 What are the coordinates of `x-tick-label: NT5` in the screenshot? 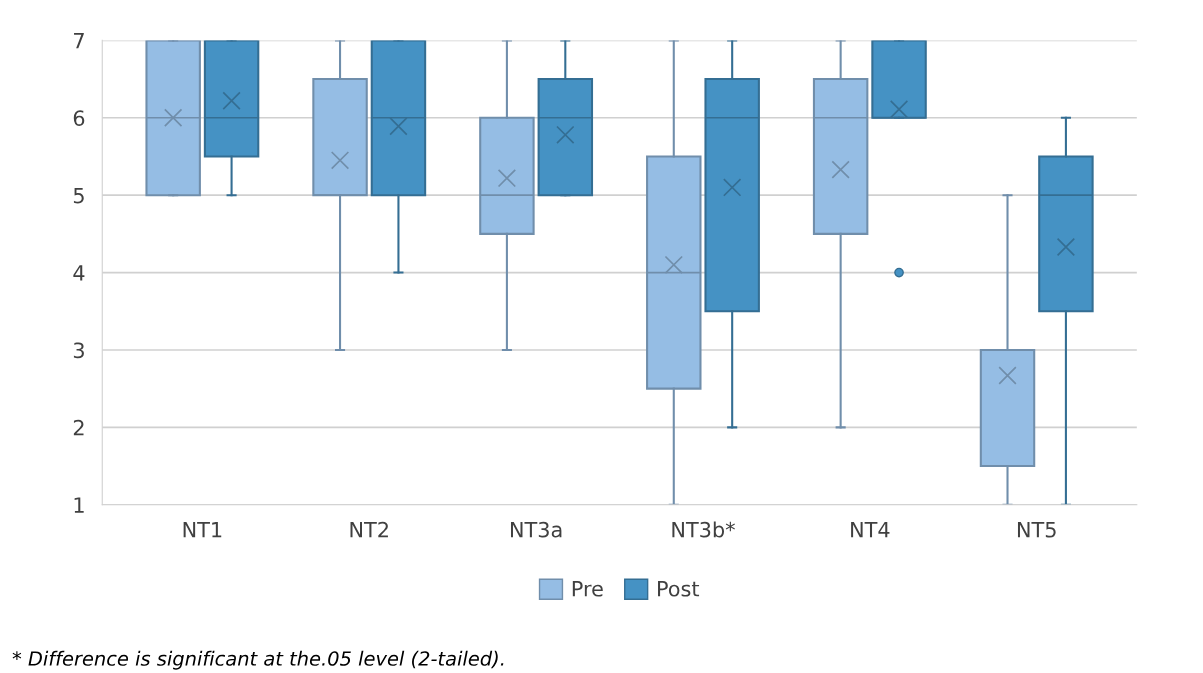 It's located at (1036, 530).